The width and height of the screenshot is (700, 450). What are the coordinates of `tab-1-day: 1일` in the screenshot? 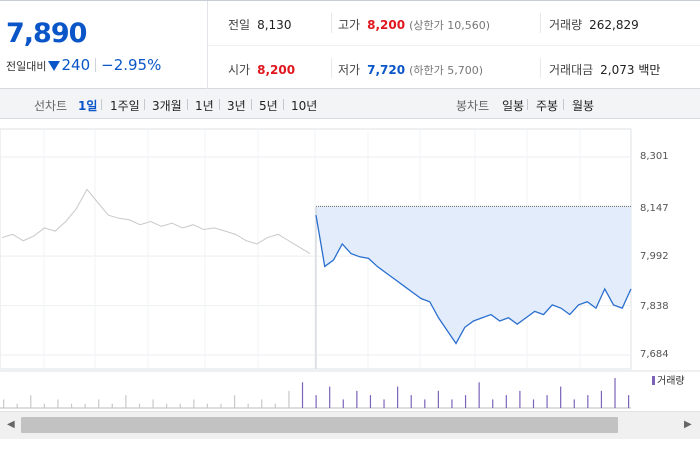 It's located at (88, 106).